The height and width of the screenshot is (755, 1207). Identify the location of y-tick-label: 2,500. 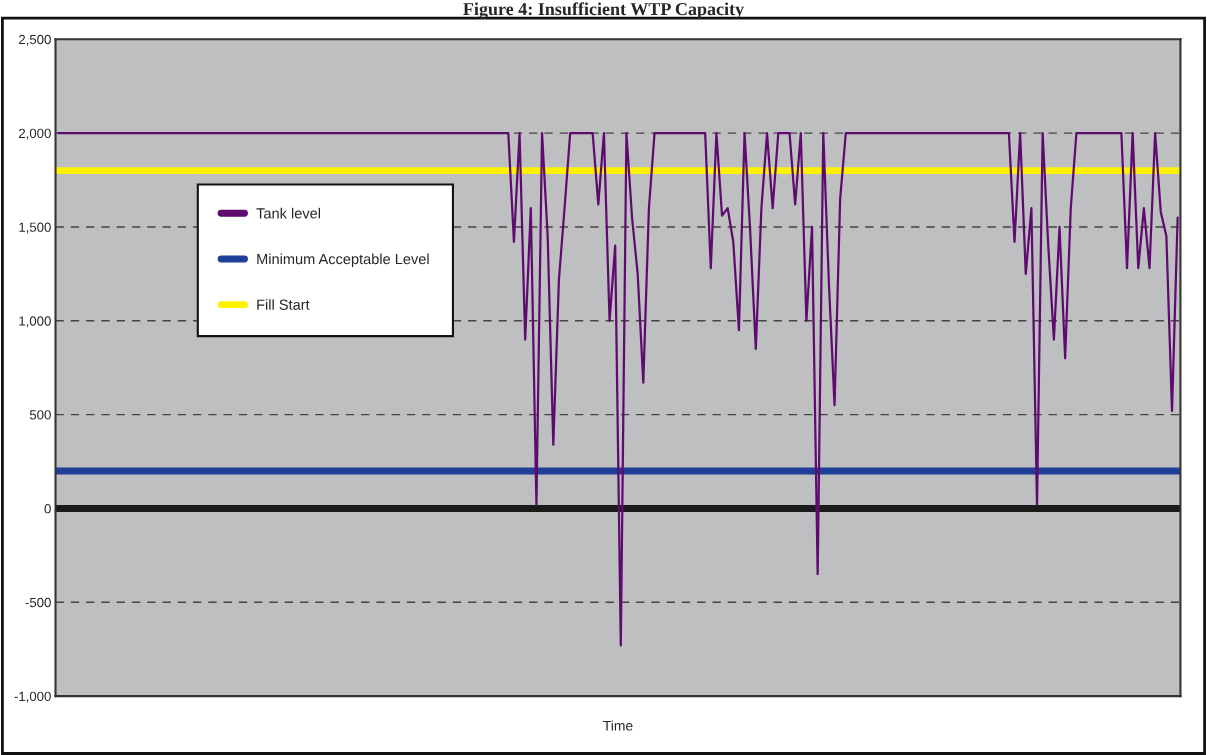
(35, 40).